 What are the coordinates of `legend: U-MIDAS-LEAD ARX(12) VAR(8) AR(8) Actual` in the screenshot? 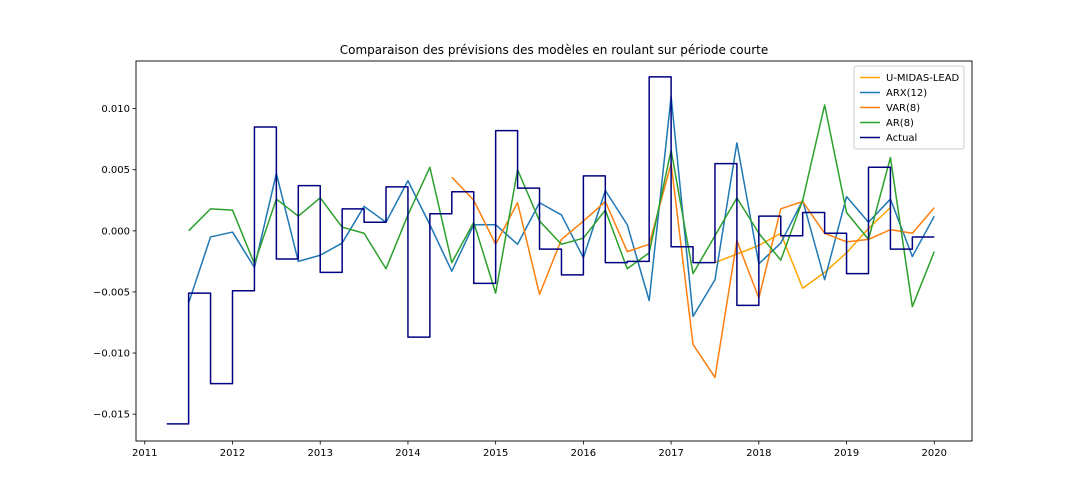 It's located at (909, 107).